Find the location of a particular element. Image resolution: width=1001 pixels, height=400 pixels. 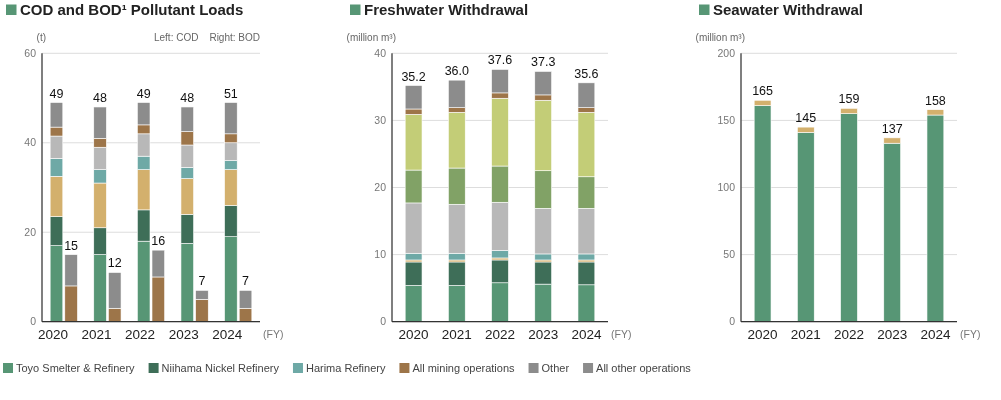

y-tick-label: 50 is located at coordinates (729, 254).